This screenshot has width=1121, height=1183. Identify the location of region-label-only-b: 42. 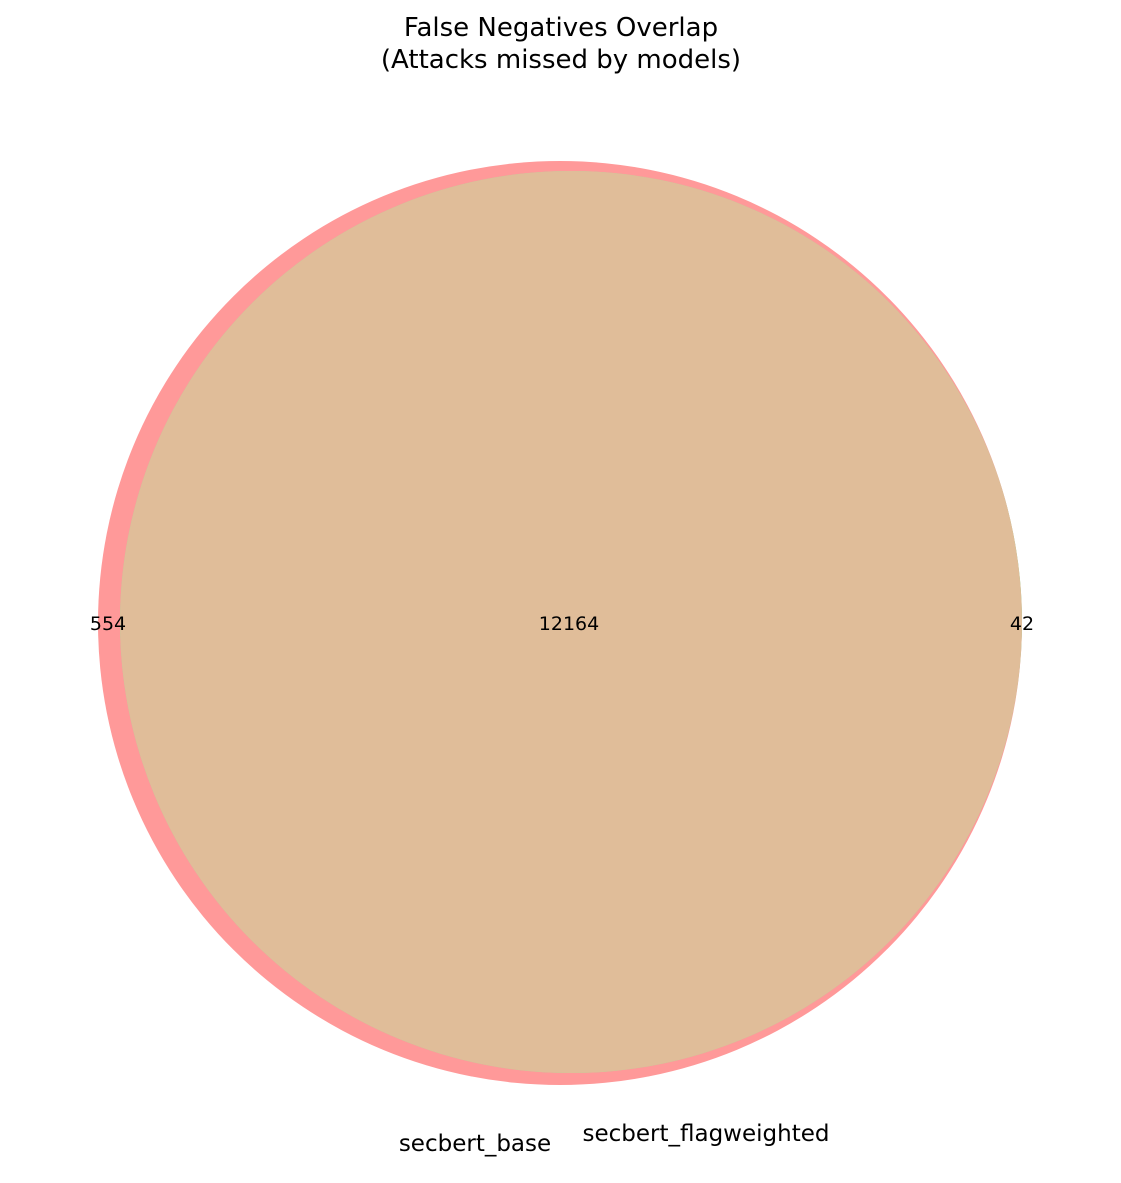
(1022, 624).